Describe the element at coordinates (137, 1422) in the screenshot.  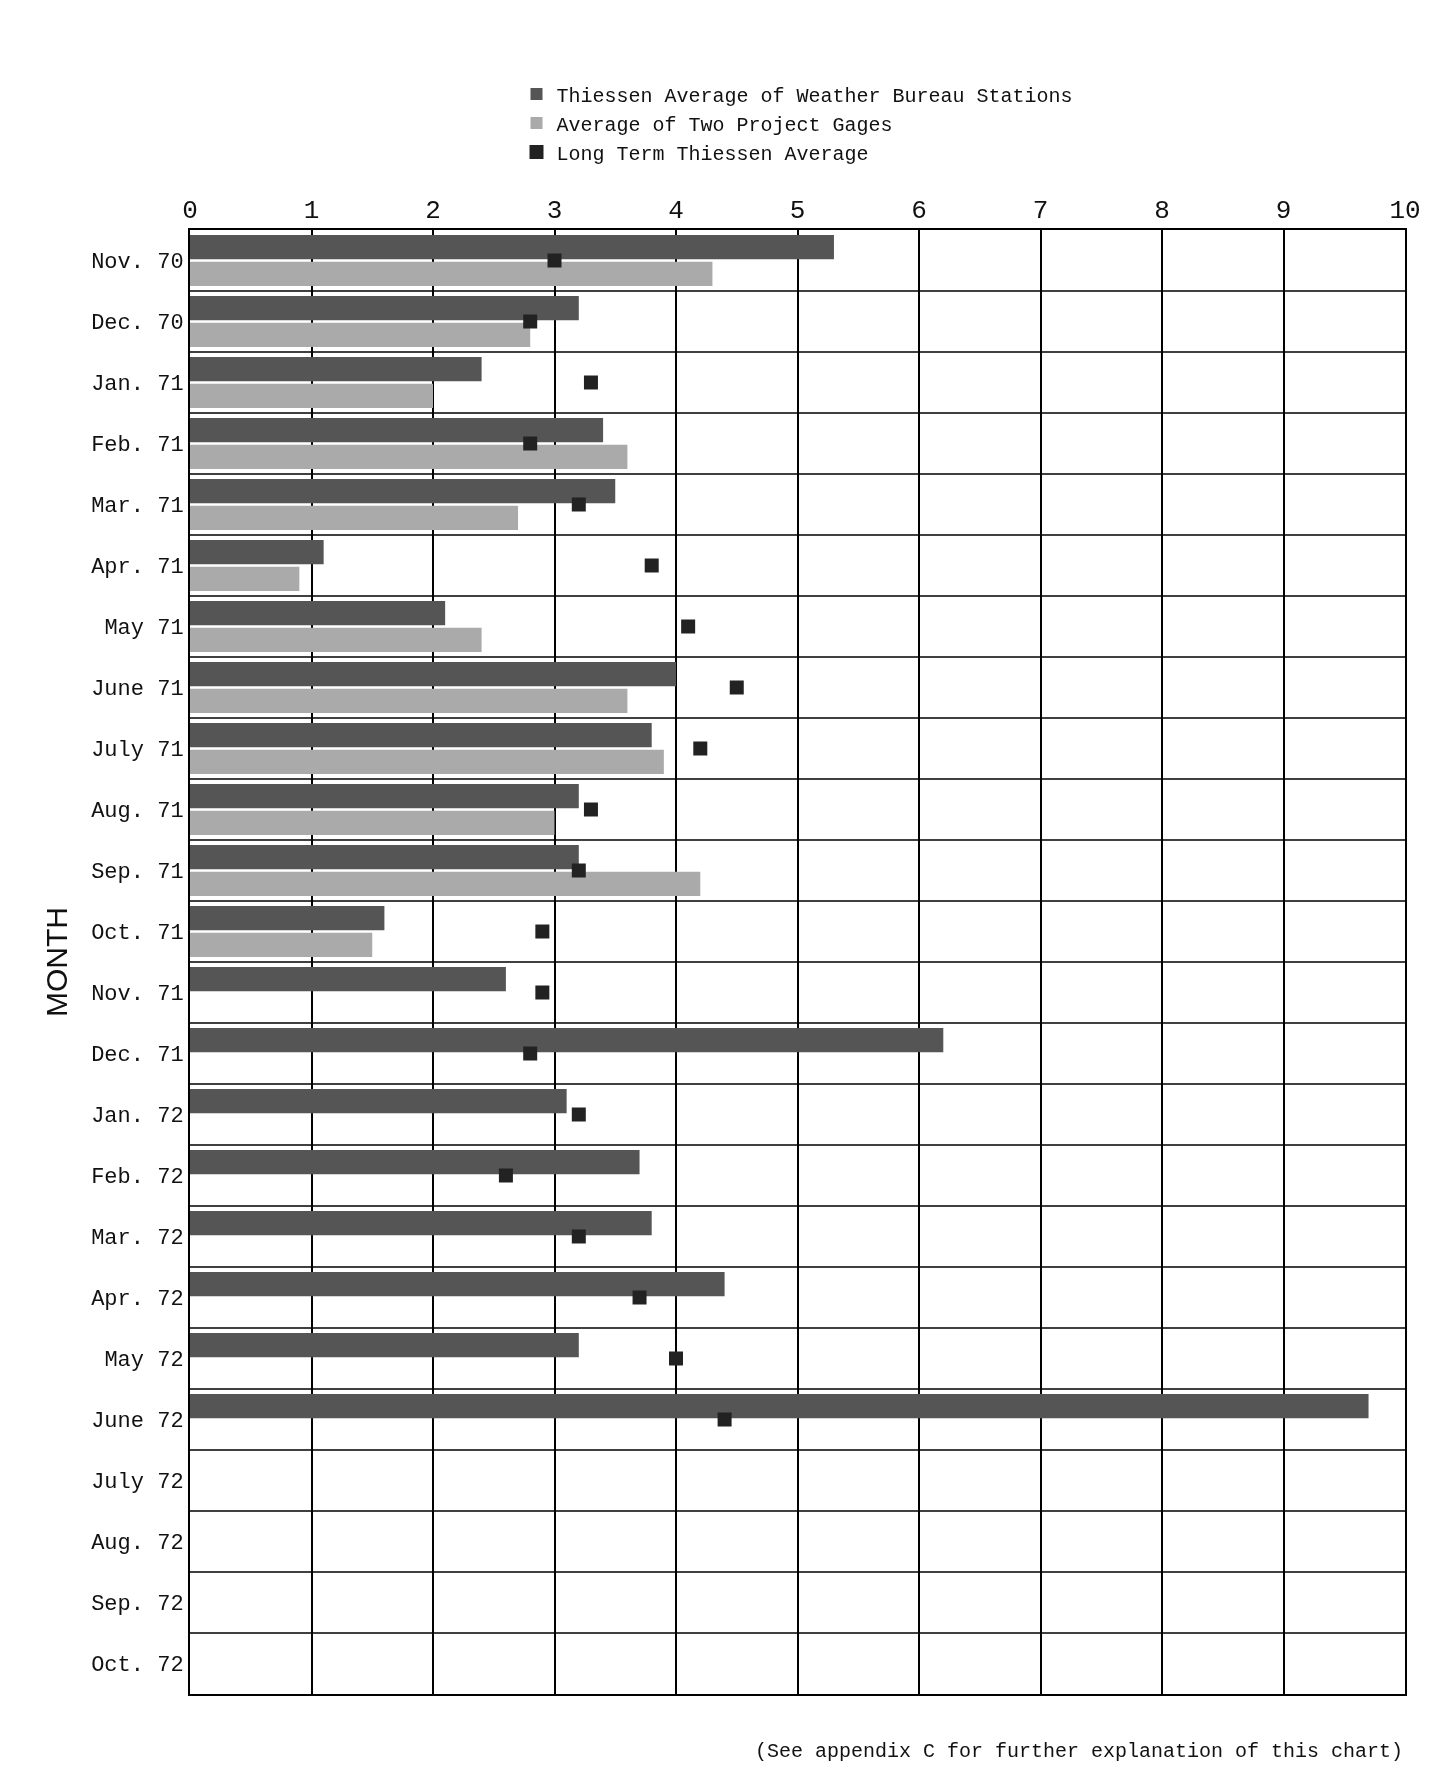
I see `y-tick-label: June 72` at that location.